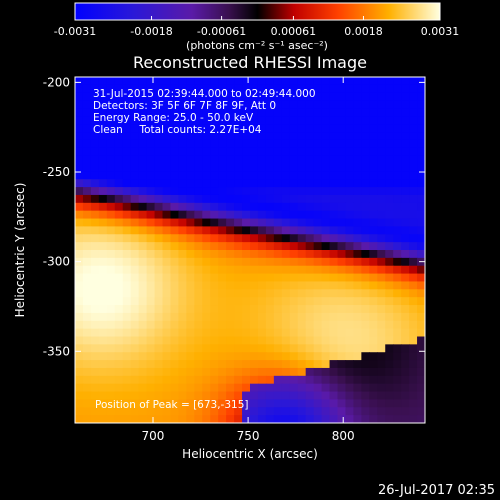 The width and height of the screenshot is (500, 500). I want to click on y-tick-label: -300, so click(56, 262).